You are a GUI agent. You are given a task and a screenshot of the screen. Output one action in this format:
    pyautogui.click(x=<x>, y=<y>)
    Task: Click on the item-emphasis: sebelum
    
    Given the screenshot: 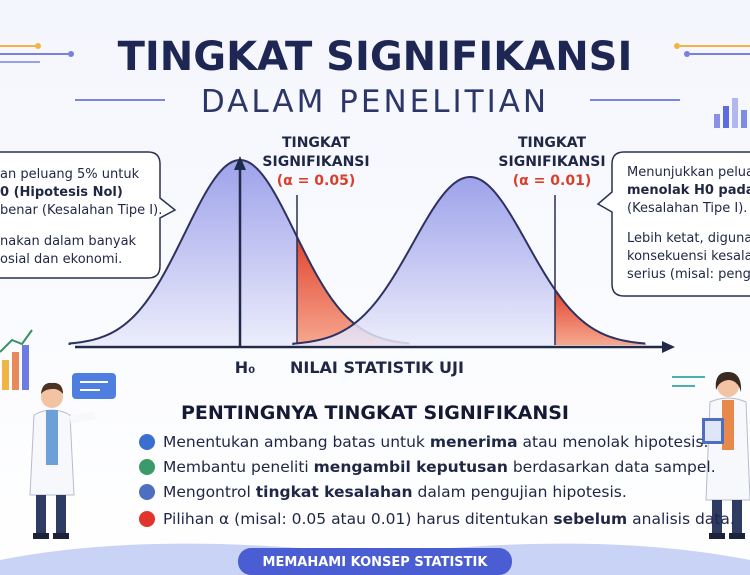 What is the action you would take?
    pyautogui.click(x=590, y=519)
    